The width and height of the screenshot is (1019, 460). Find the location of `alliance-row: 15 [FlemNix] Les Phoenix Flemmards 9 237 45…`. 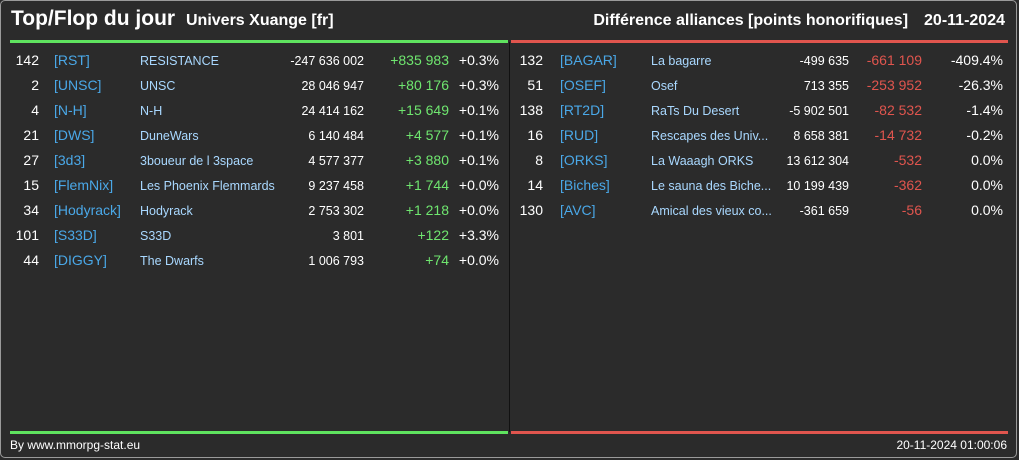

alliance-row: 15 [FlemNix] Les Phoenix Flemmards 9 237 45… is located at coordinates (254, 186).